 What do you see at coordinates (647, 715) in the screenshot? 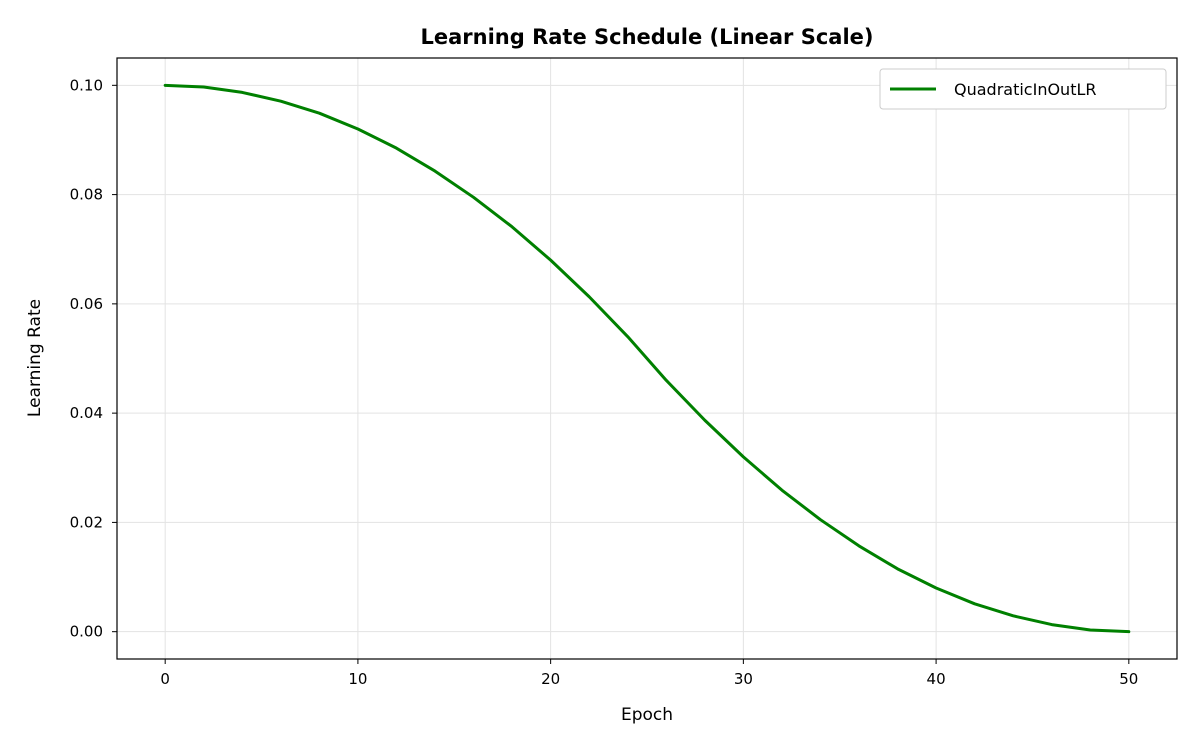
I see `x-axis-label: Epoch` at bounding box center [647, 715].